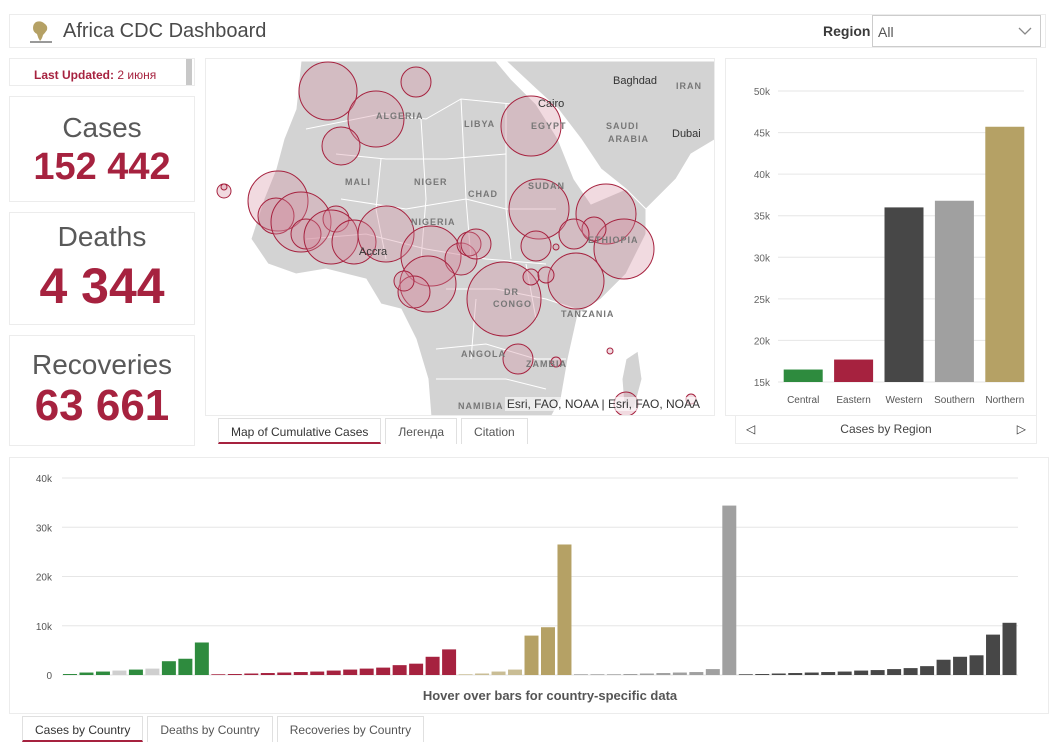 This screenshot has width=1054, height=754. What do you see at coordinates (954, 291) in the screenshot?
I see `region-bar-southern` at bounding box center [954, 291].